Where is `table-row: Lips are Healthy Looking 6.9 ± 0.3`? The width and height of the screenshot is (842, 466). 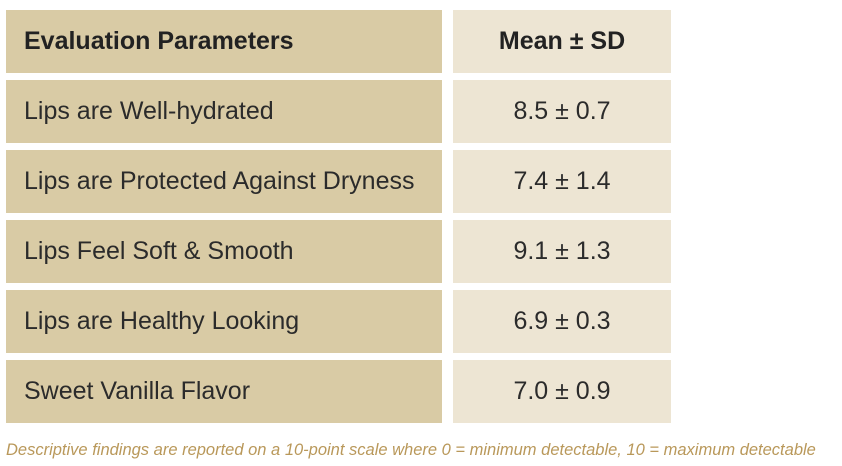 table-row: Lips are Healthy Looking 6.9 ± 0.3 is located at coordinates (338, 321).